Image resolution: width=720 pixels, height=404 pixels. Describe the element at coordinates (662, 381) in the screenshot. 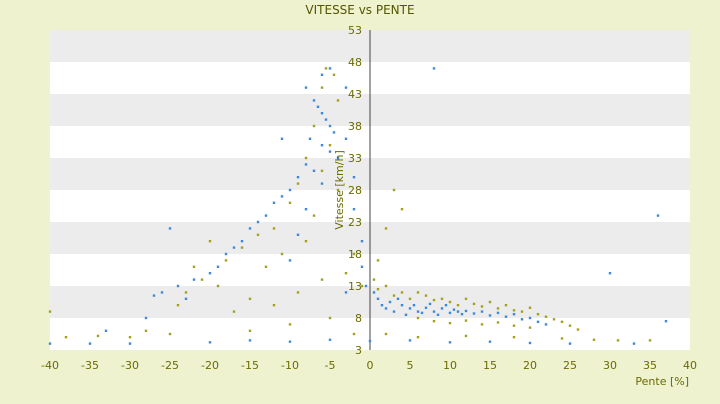

I see `x-axis-label: Pente [%]` at that location.